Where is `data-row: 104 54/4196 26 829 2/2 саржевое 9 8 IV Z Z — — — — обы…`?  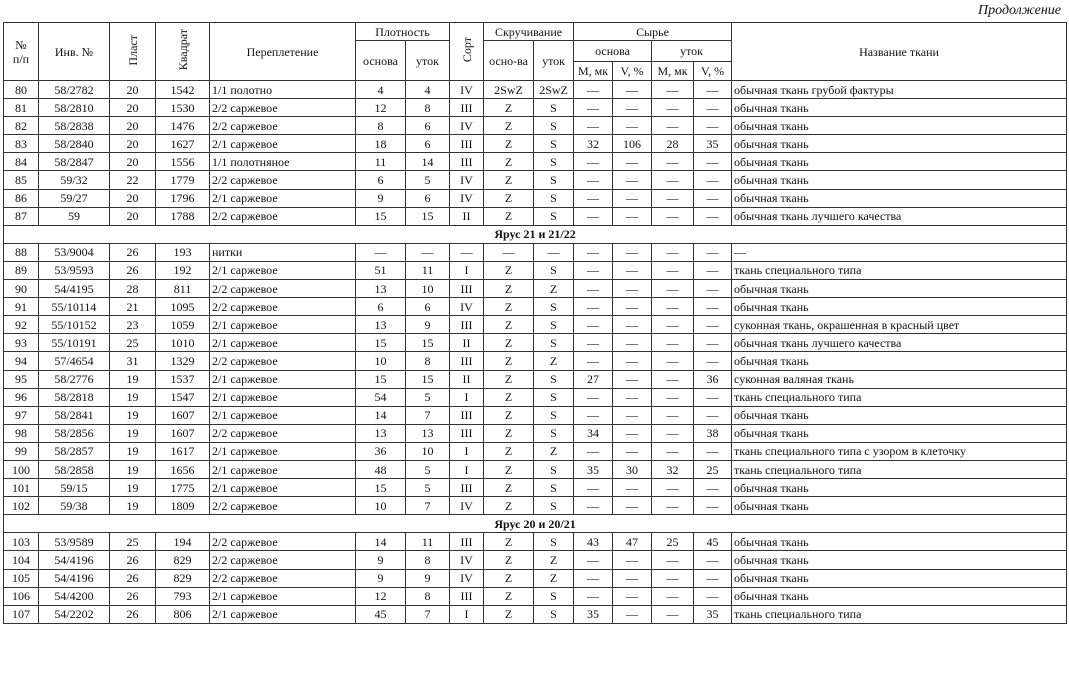
data-row: 104 54/4196 26 829 2/2 саржевое 9 8 IV Z Z — — — — обы… is located at coordinates (535, 560).